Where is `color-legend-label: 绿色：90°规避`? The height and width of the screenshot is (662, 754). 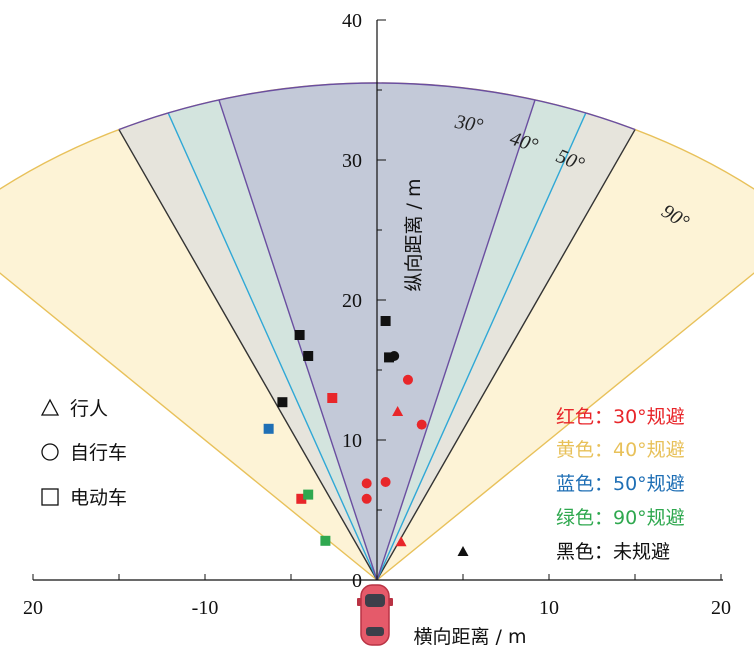
color-legend-label: 绿色：90°规避 is located at coordinates (620, 518).